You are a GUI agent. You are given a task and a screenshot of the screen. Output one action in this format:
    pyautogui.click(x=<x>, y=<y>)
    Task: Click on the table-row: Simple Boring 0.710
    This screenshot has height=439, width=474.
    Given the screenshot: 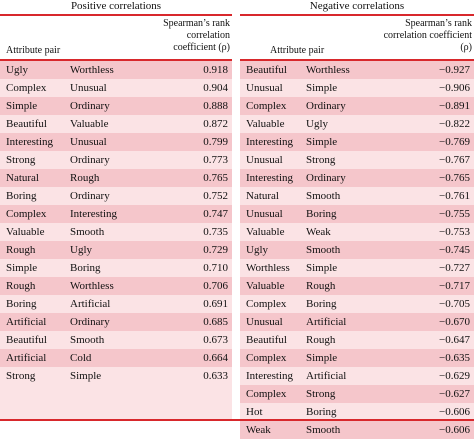 What is the action you would take?
    pyautogui.click(x=116, y=268)
    